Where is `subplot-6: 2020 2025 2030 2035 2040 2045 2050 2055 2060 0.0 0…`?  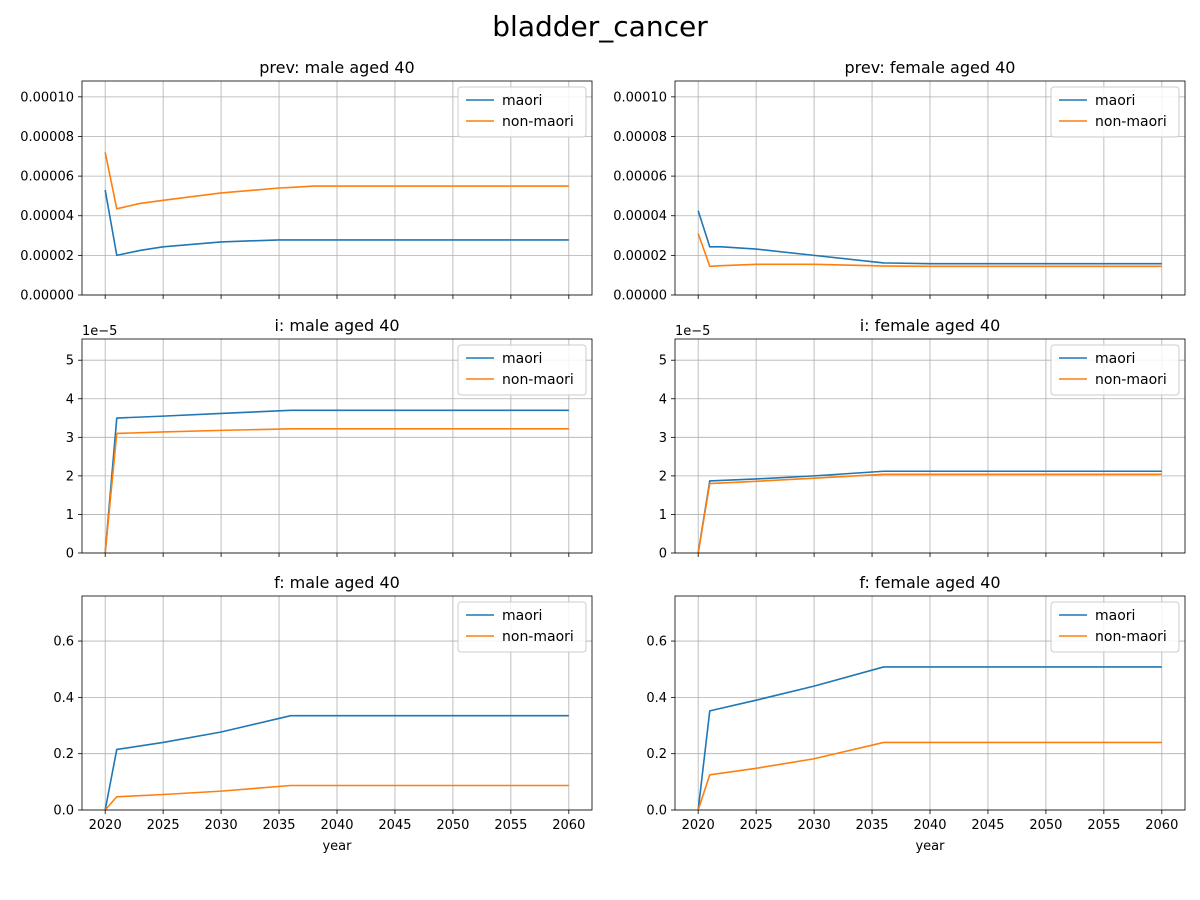 subplot-6: 2020 2025 2030 2035 2040 2045 2050 2055 2060 0.0 0… is located at coordinates (916, 713).